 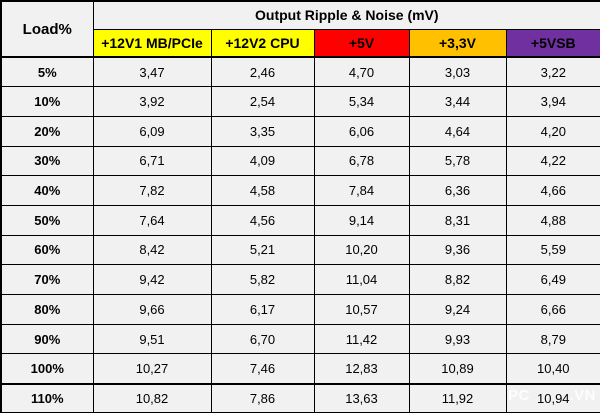 I want to click on column-header-12v1-mb-pcie: +12V1 MB/PCIe, so click(x=152, y=43).